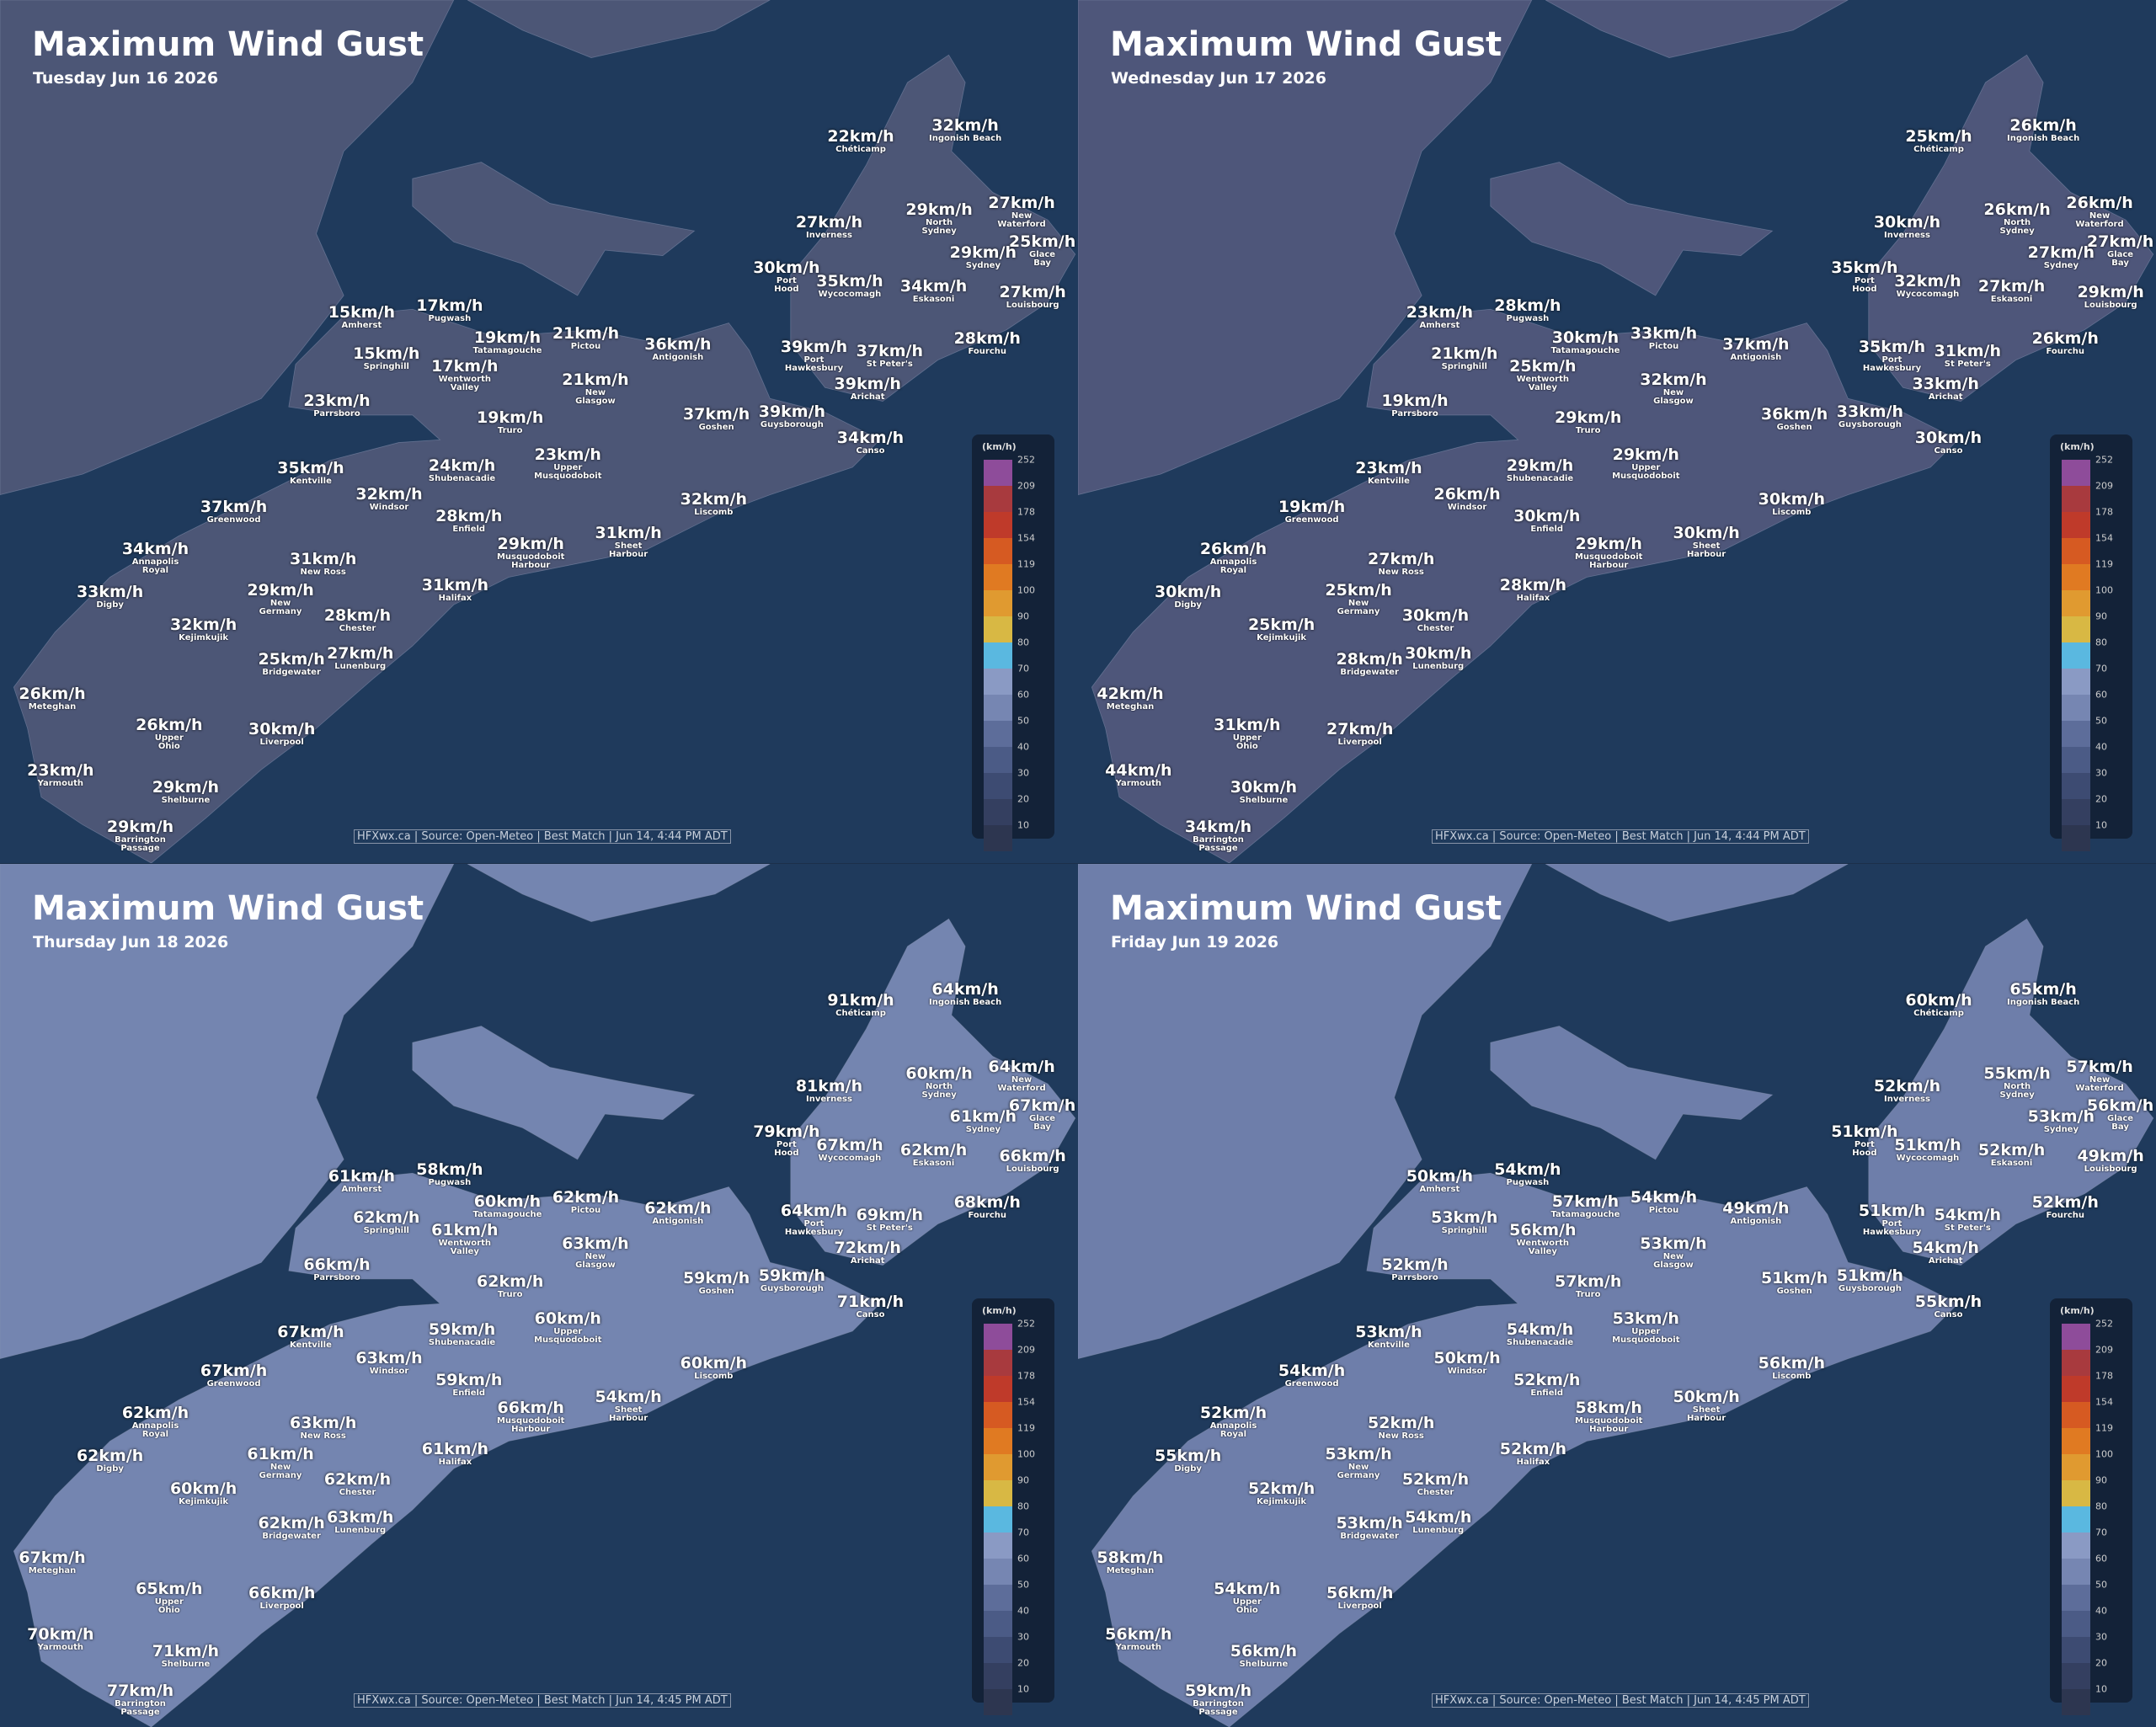 The width and height of the screenshot is (2156, 1727). What do you see at coordinates (568, 472) in the screenshot?
I see `place-name: Upper Musquodoboit` at bounding box center [568, 472].